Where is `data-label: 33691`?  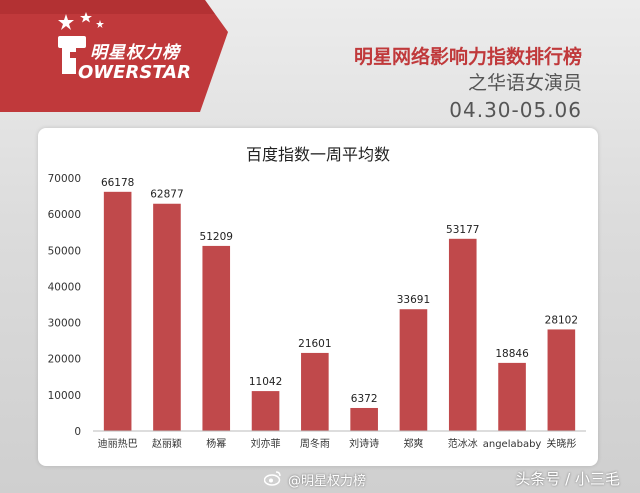
data-label: 33691 is located at coordinates (413, 300).